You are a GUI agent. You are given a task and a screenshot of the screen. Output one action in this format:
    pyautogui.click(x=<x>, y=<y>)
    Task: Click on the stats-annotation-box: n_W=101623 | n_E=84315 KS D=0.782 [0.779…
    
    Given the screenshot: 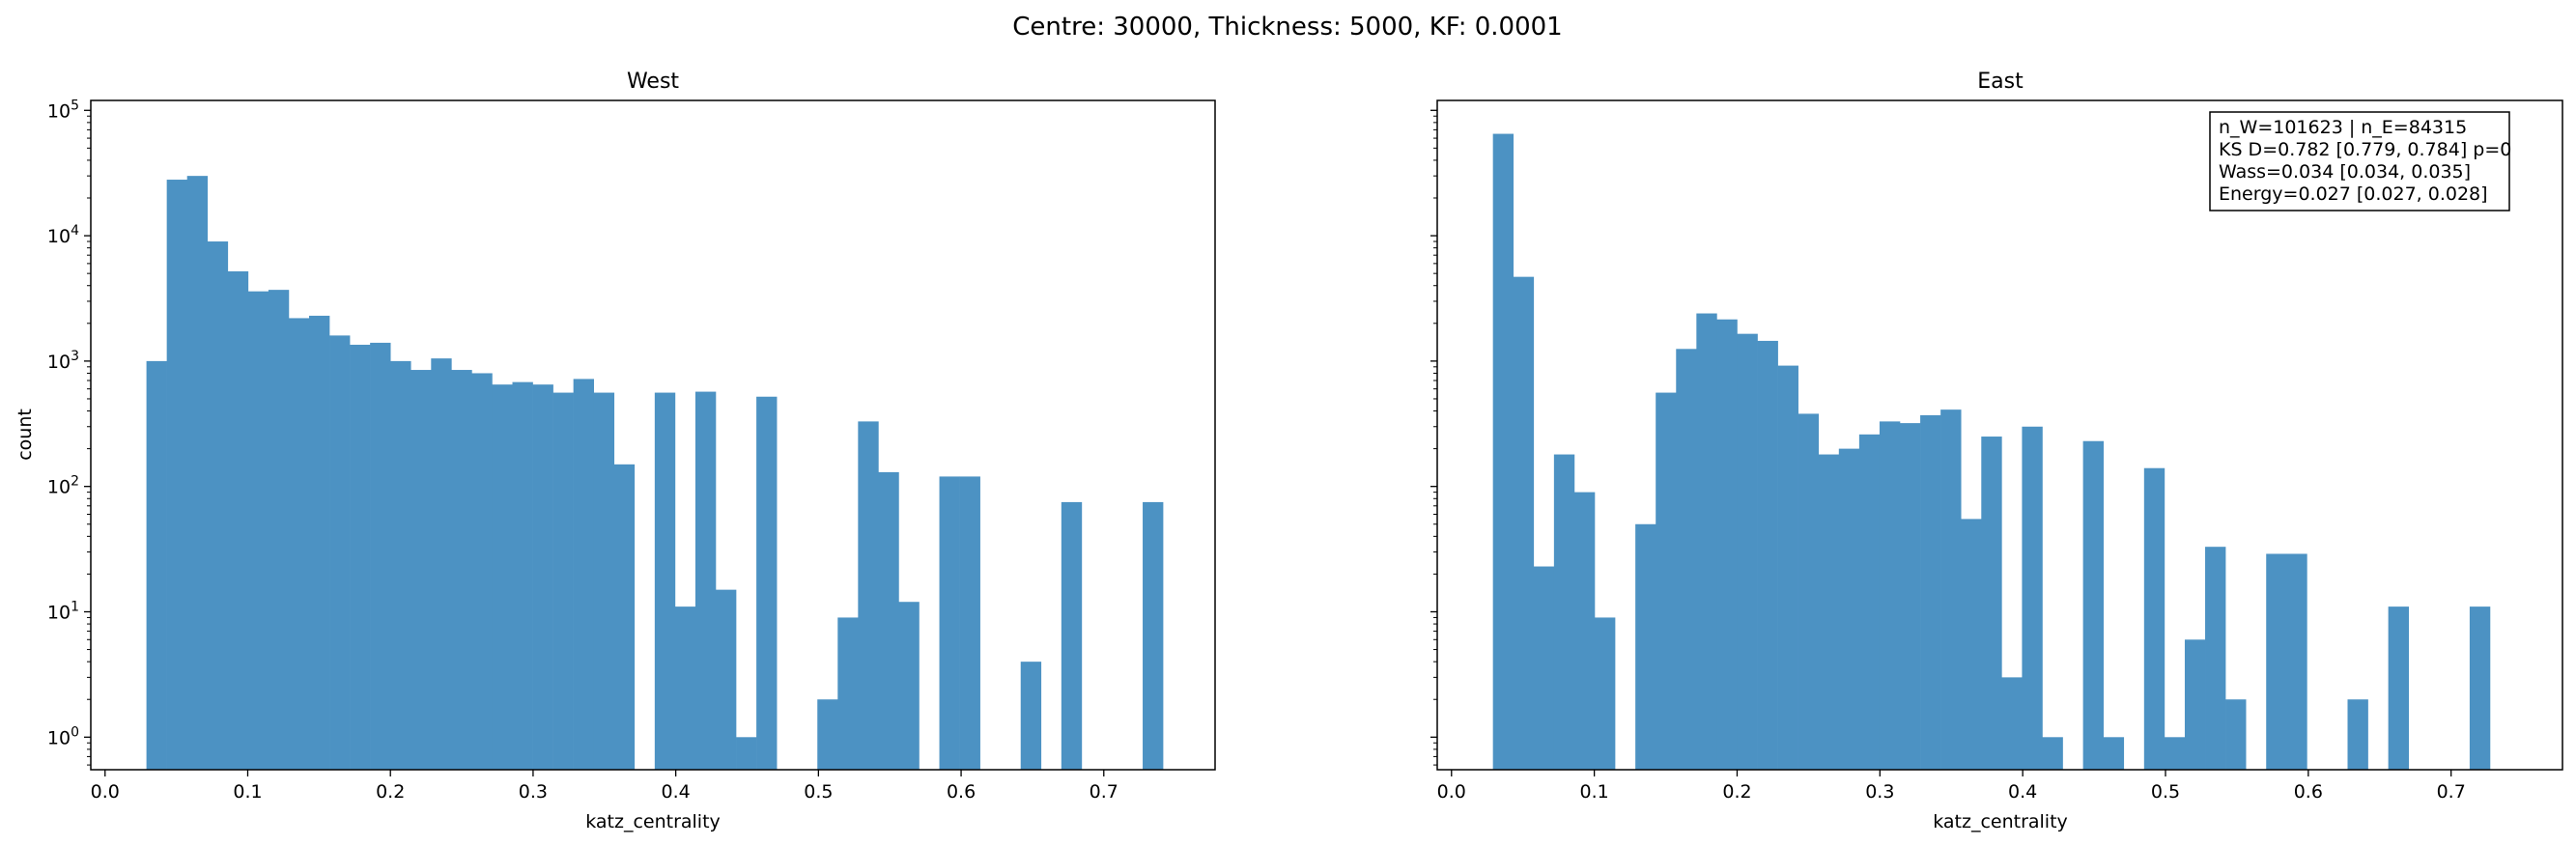 What is the action you would take?
    pyautogui.click(x=2360, y=161)
    